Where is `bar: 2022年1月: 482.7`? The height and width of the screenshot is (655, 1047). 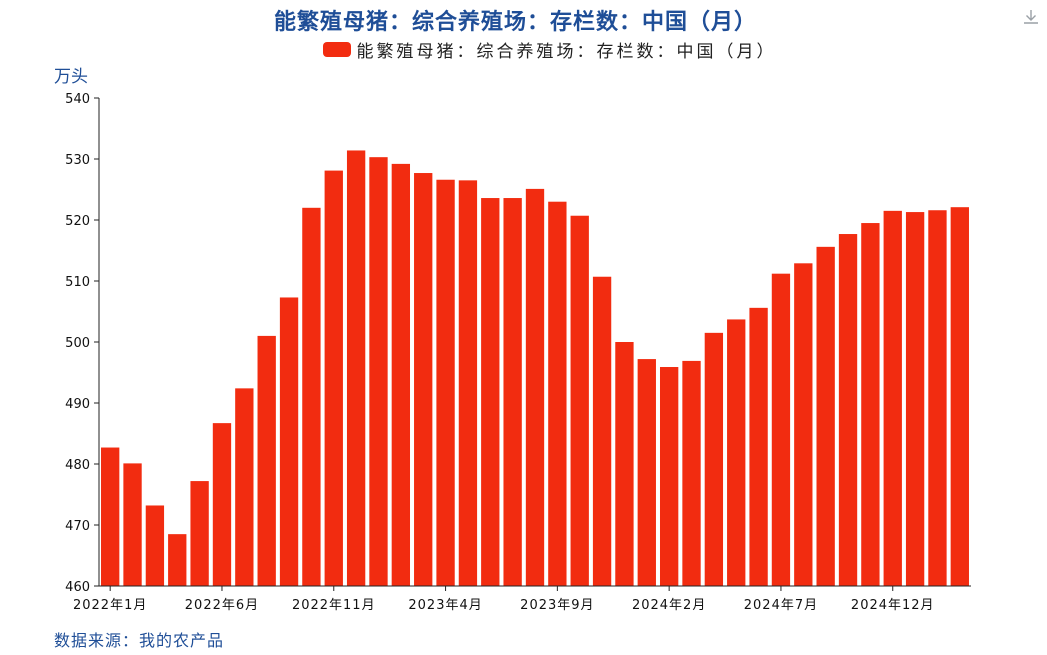
bar: 2022年1月: 482.7 is located at coordinates (110, 516).